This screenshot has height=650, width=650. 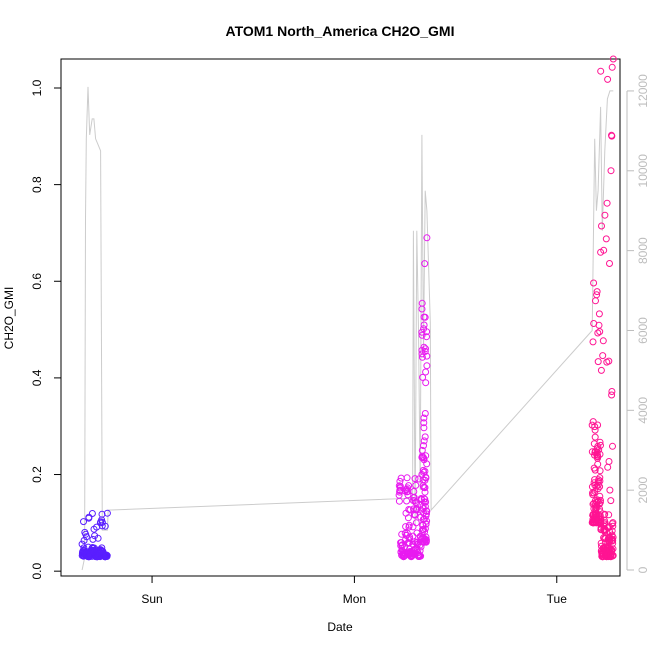 What do you see at coordinates (557, 599) in the screenshot?
I see `x-tick-label: Tue` at bounding box center [557, 599].